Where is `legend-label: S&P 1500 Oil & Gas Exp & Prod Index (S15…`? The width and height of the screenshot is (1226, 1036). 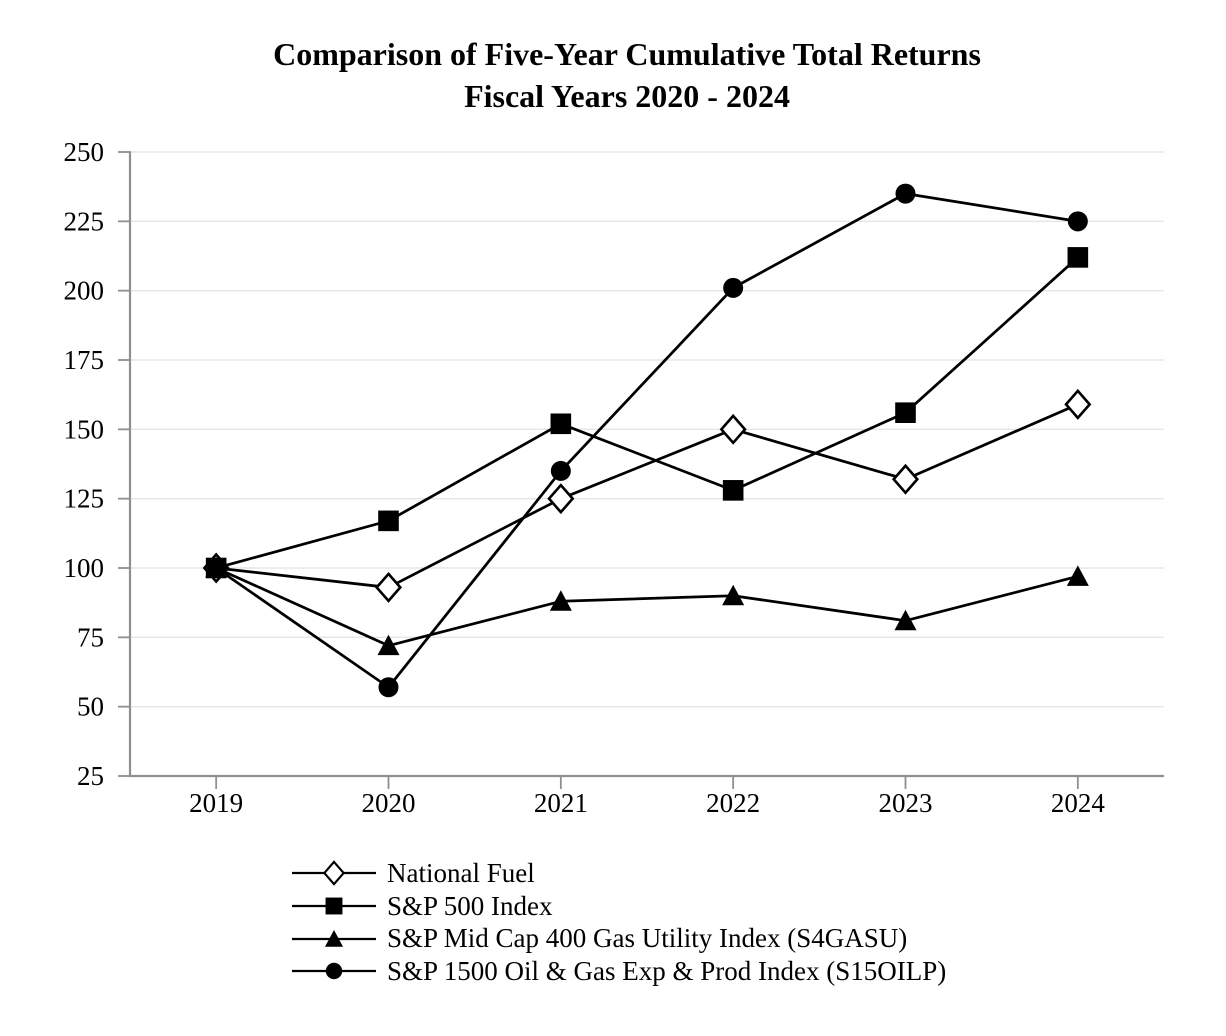 legend-label: S&P 1500 Oil & Gas Exp & Prod Index (S15… is located at coordinates (667, 970).